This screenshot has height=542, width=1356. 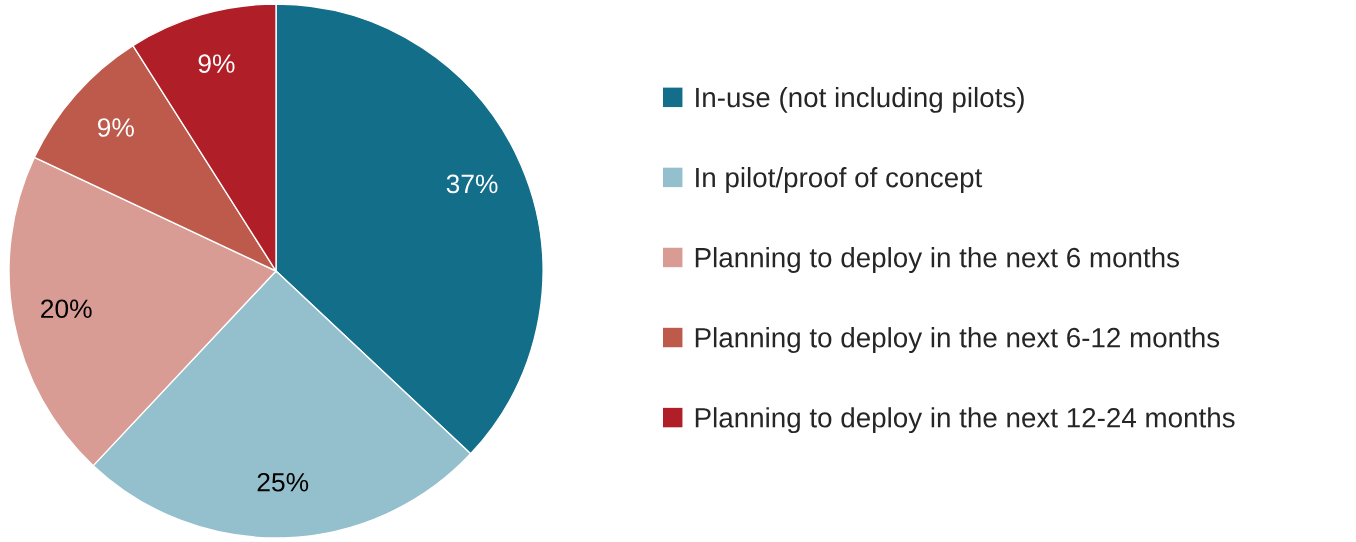 I want to click on legend-label: In pilot/proof of concept, so click(x=839, y=179).